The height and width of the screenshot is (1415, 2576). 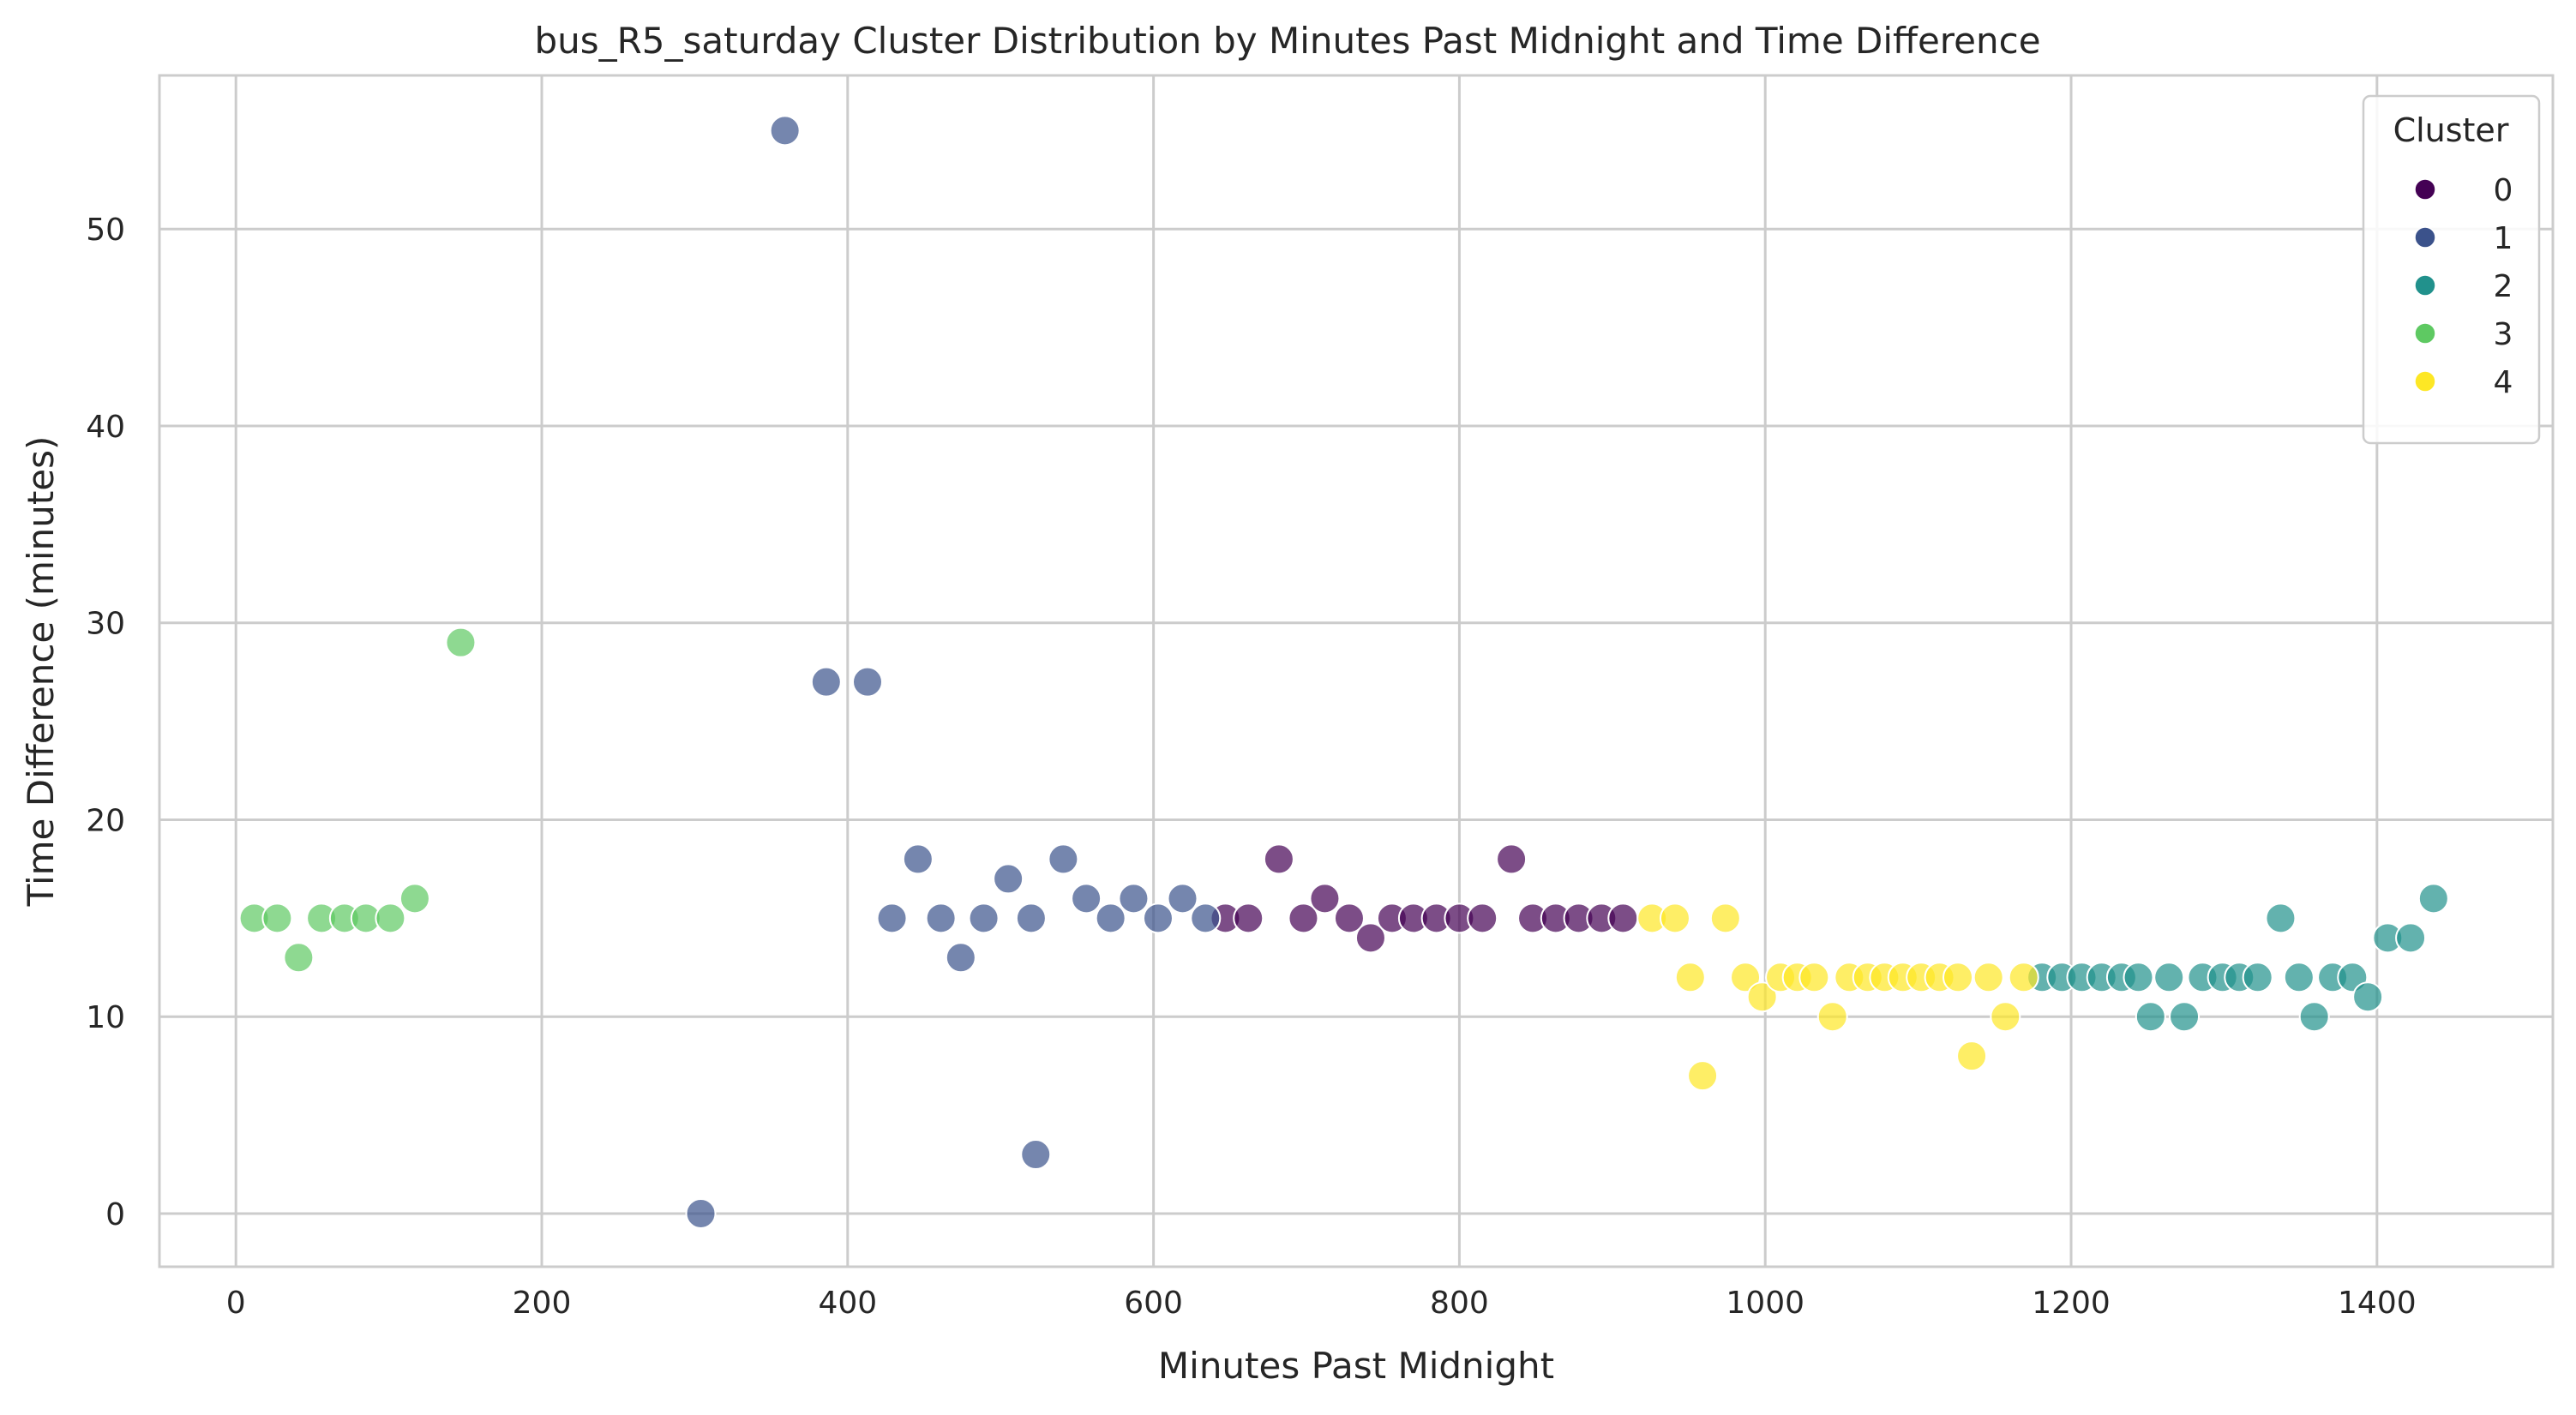 What do you see at coordinates (105, 1017) in the screenshot?
I see `y-tick-label: 10` at bounding box center [105, 1017].